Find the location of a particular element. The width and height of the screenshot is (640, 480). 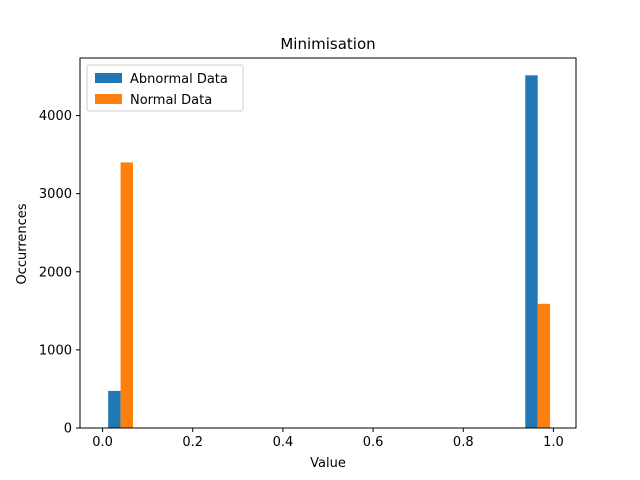

legend-label-normal: Normal Data is located at coordinates (171, 100).